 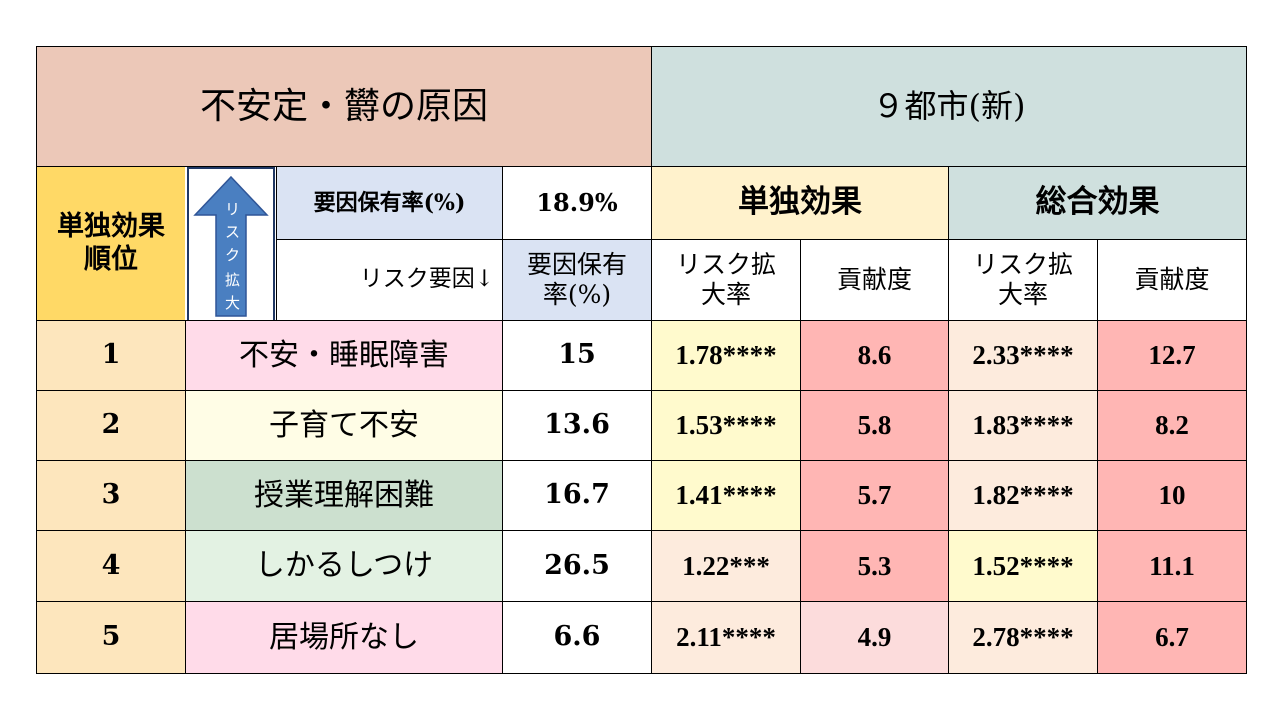 I want to click on arrow-label-char: リ, so click(x=233, y=209).